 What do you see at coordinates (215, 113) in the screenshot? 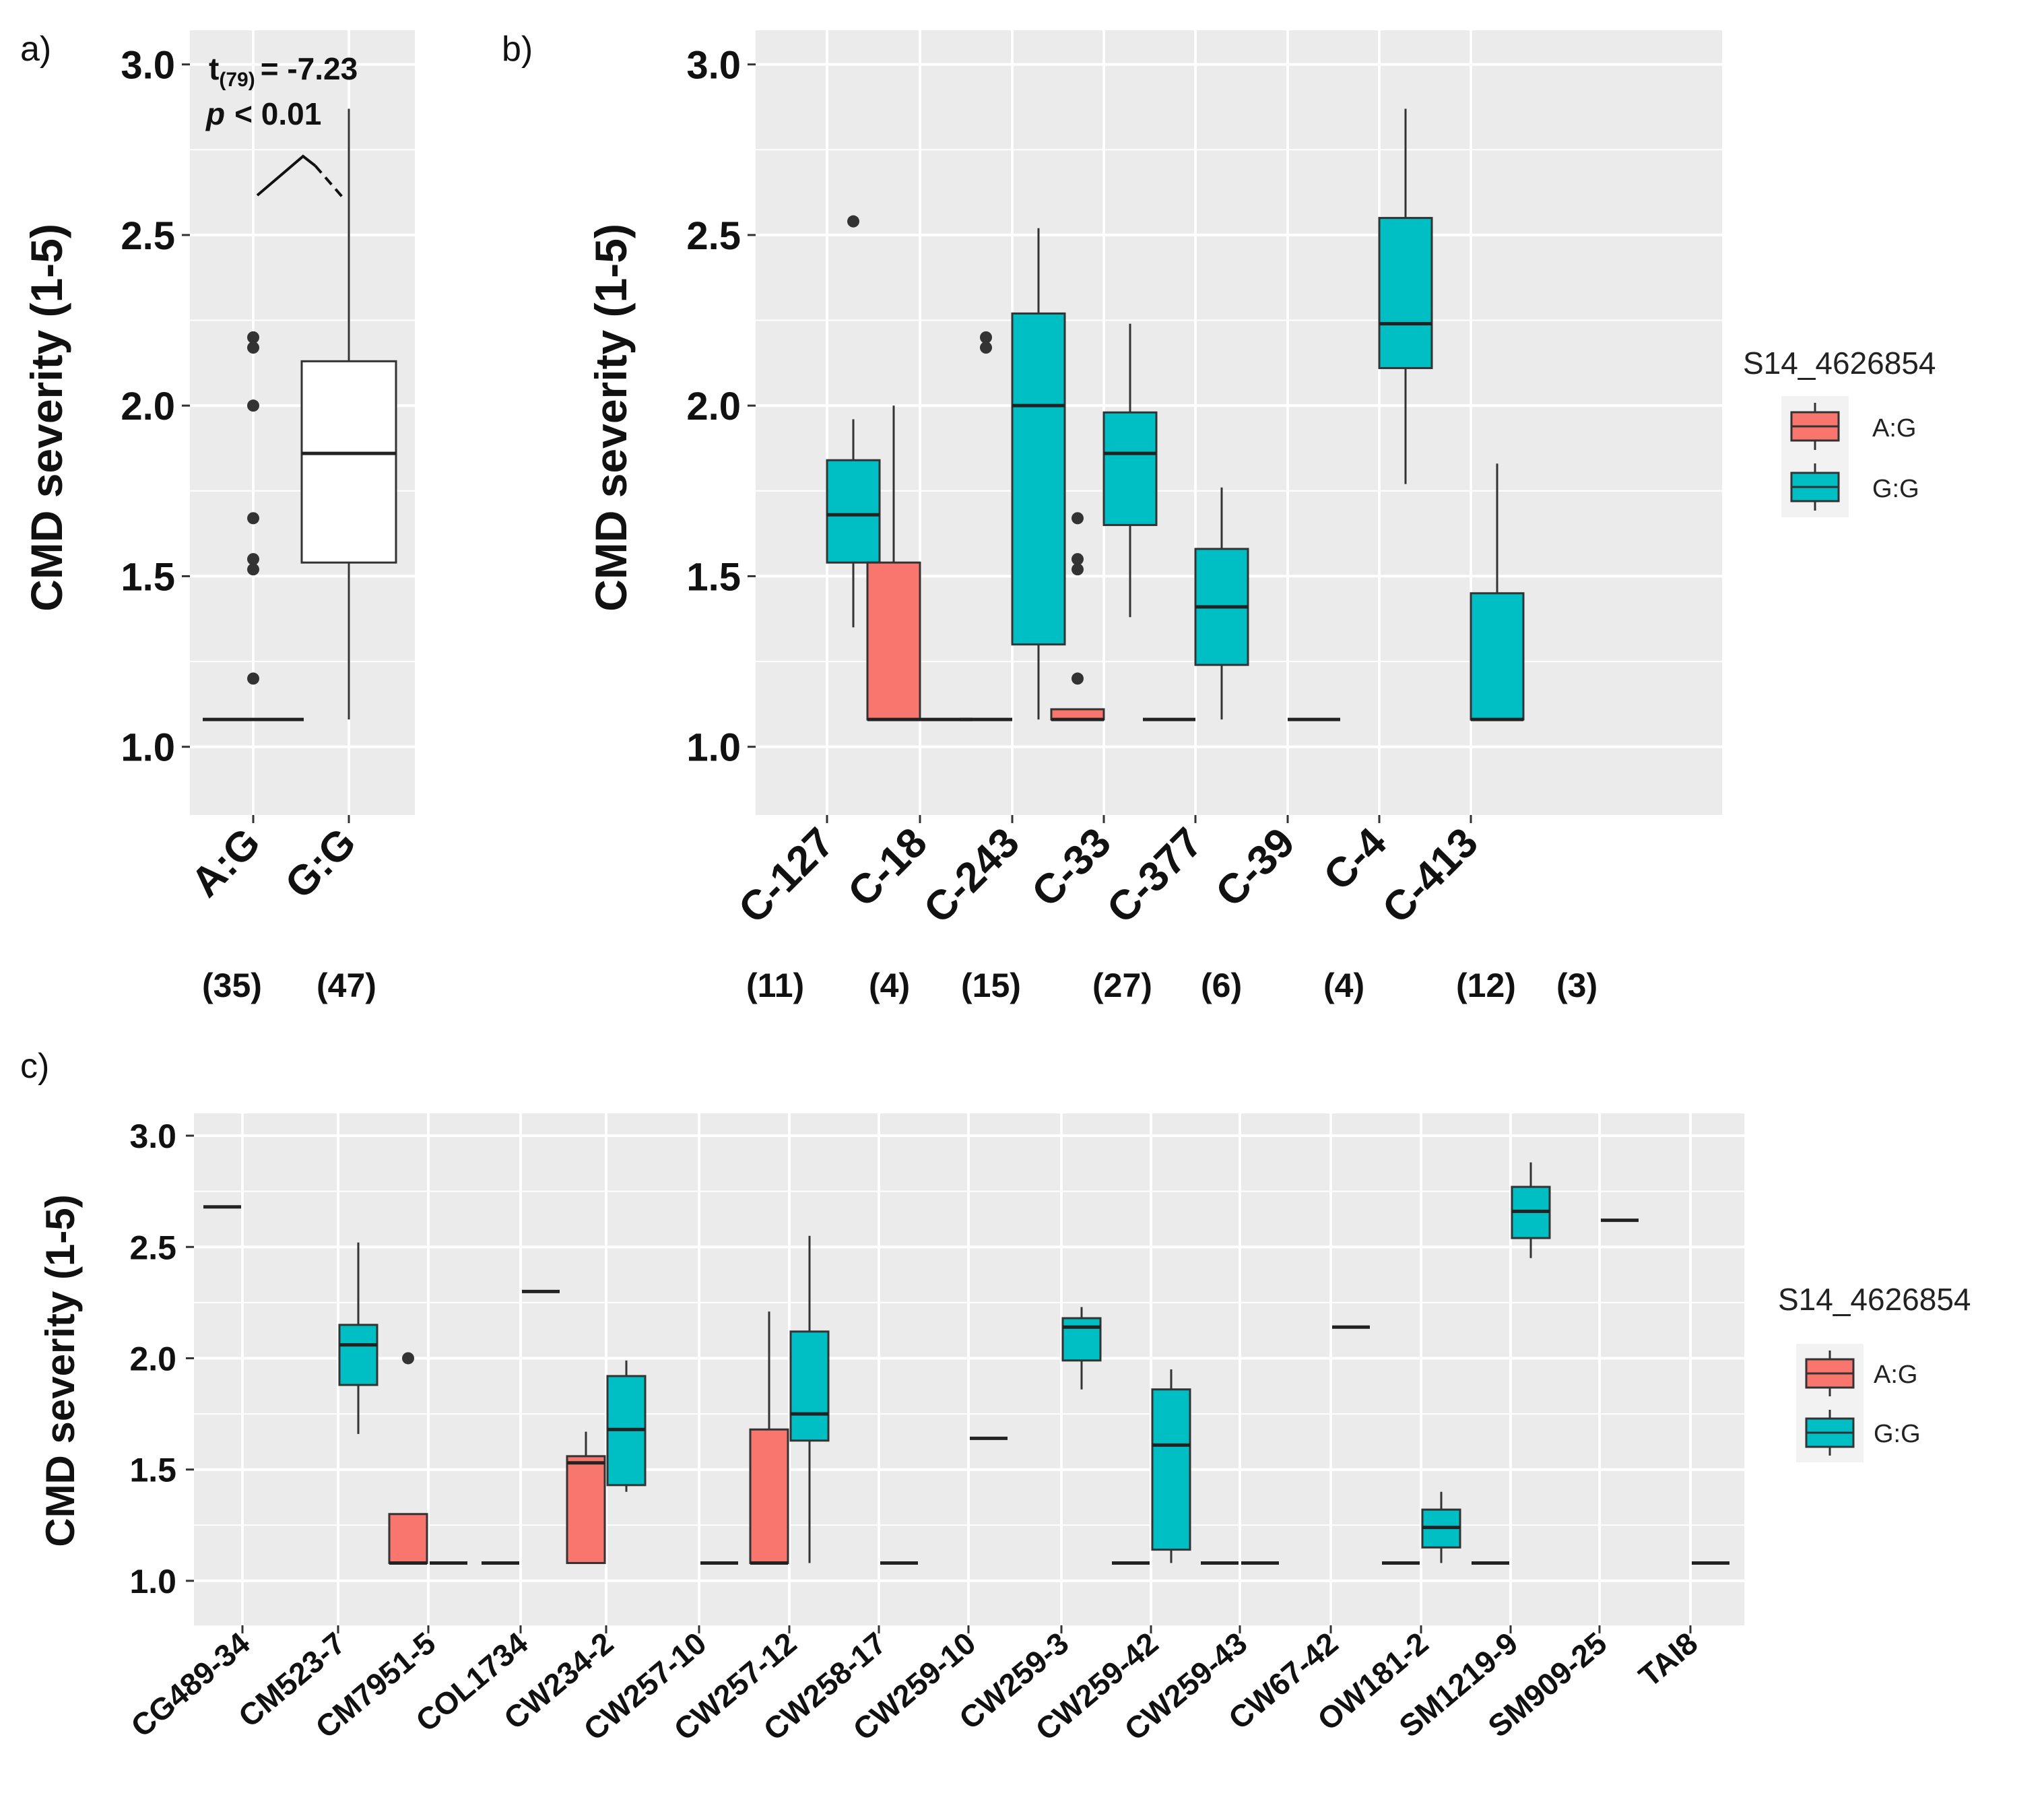
I see `p-symbol: p` at bounding box center [215, 113].